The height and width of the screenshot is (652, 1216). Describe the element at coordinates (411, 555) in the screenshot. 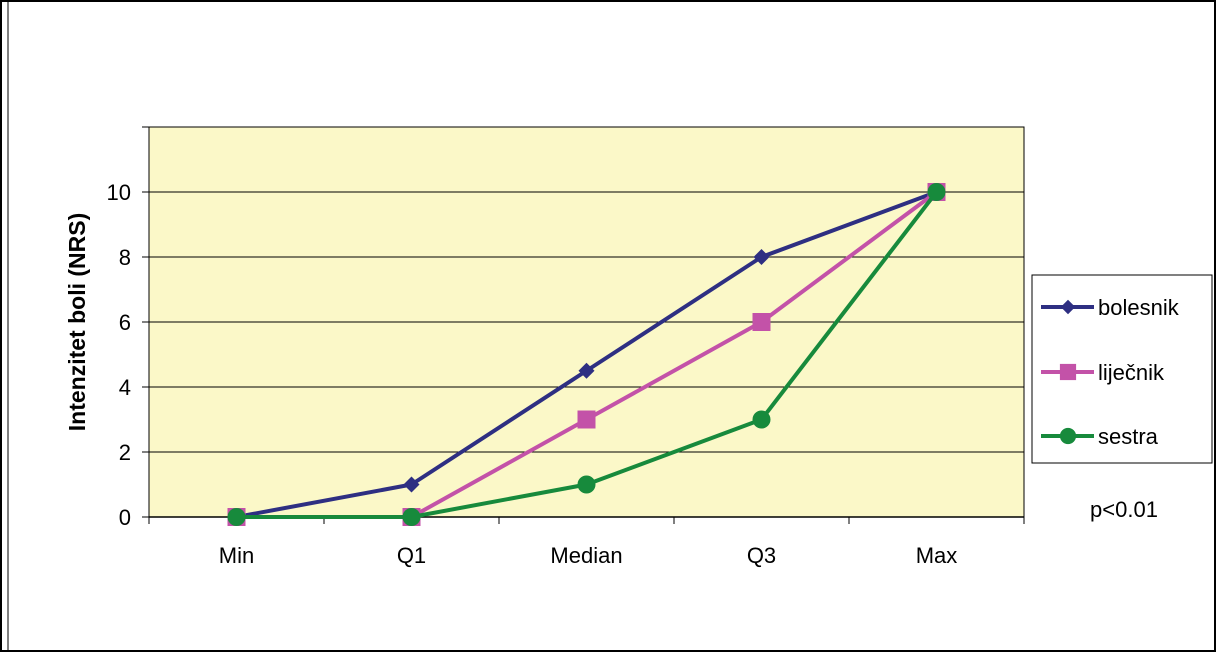

I see `x-tick-label-q1: Q1` at that location.